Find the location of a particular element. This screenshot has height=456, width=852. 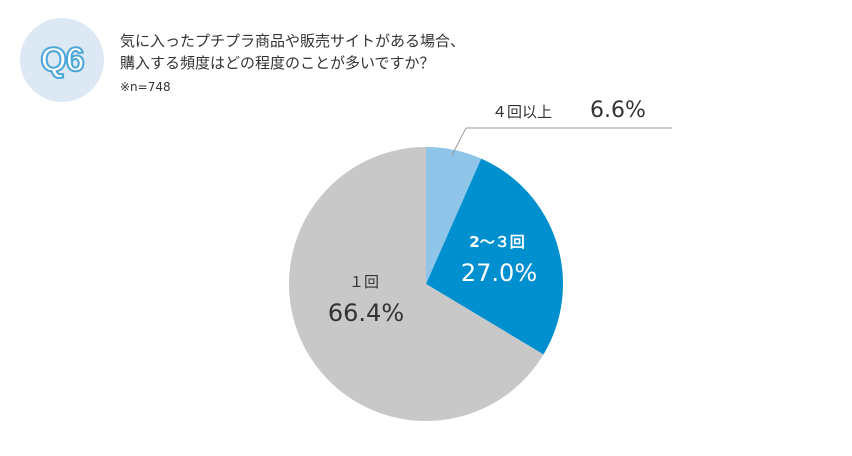

slice-value-two-three: 27.0% is located at coordinates (499, 273).